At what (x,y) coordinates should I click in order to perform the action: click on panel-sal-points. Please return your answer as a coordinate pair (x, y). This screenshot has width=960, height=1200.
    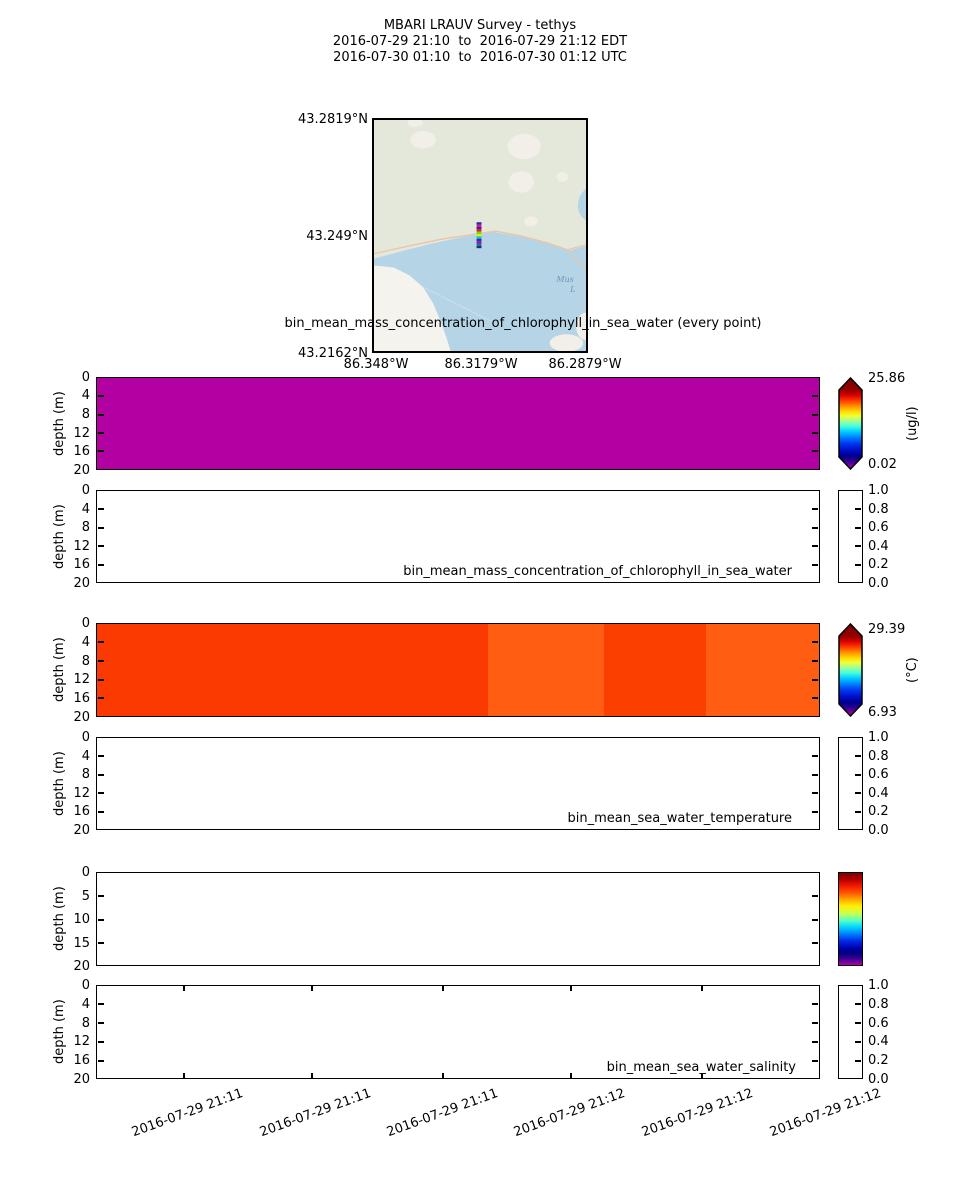
    Looking at the image, I should click on (458, 919).